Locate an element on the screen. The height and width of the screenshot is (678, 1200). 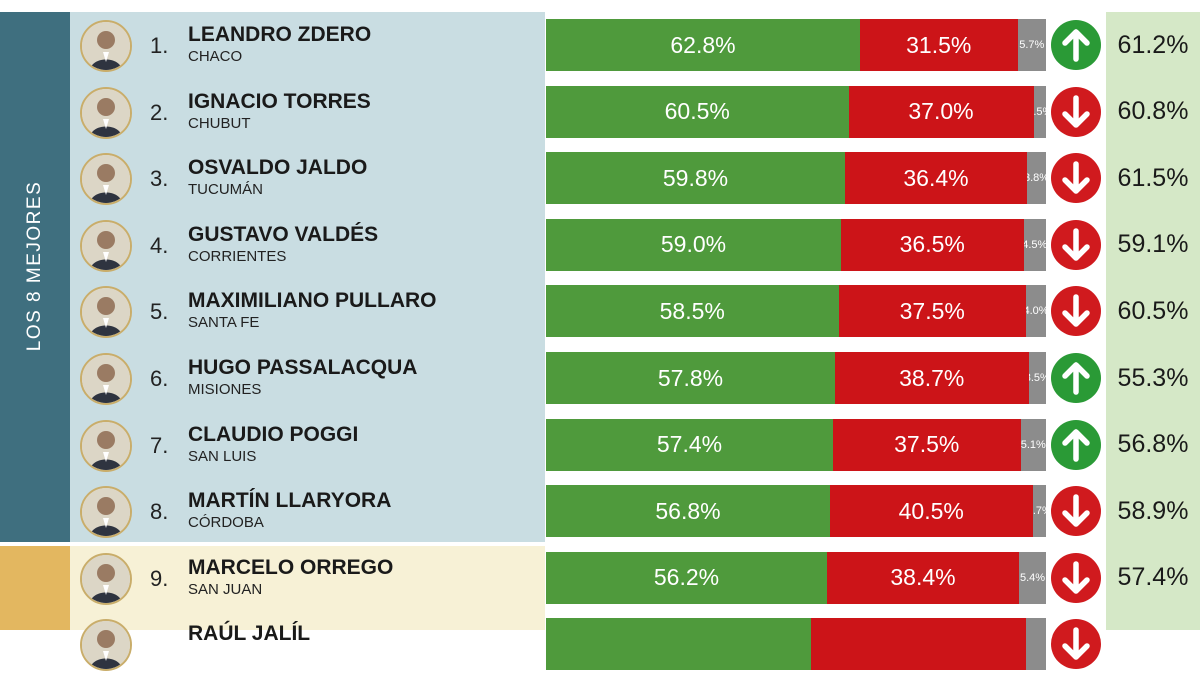
previous-value: 57.4% is located at coordinates (1153, 577).